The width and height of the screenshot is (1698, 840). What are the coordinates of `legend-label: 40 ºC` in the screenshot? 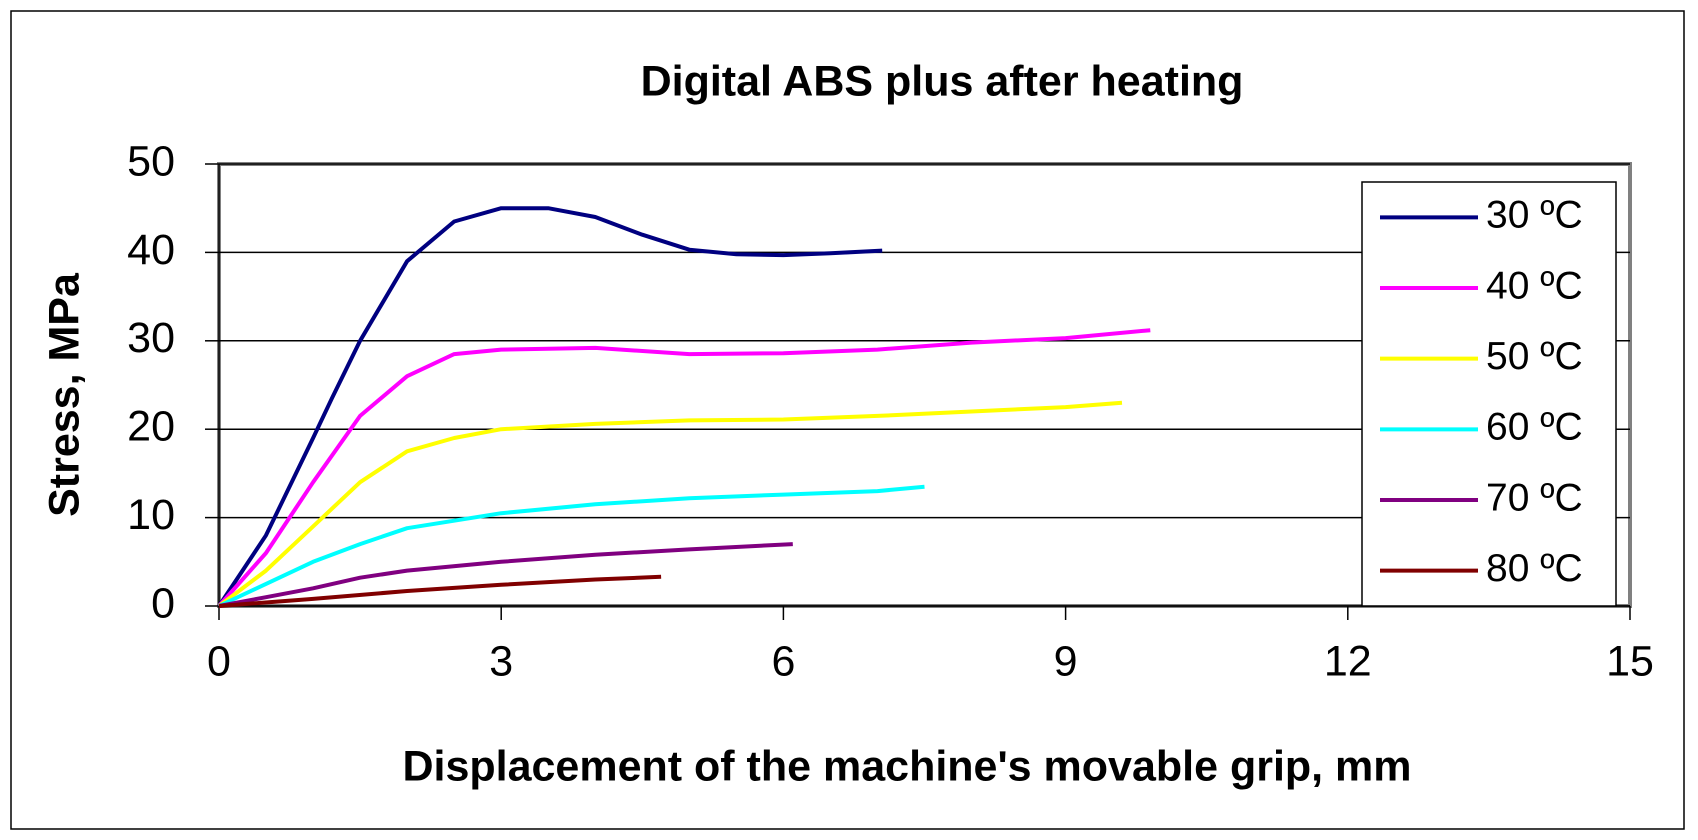 It's located at (1534, 285).